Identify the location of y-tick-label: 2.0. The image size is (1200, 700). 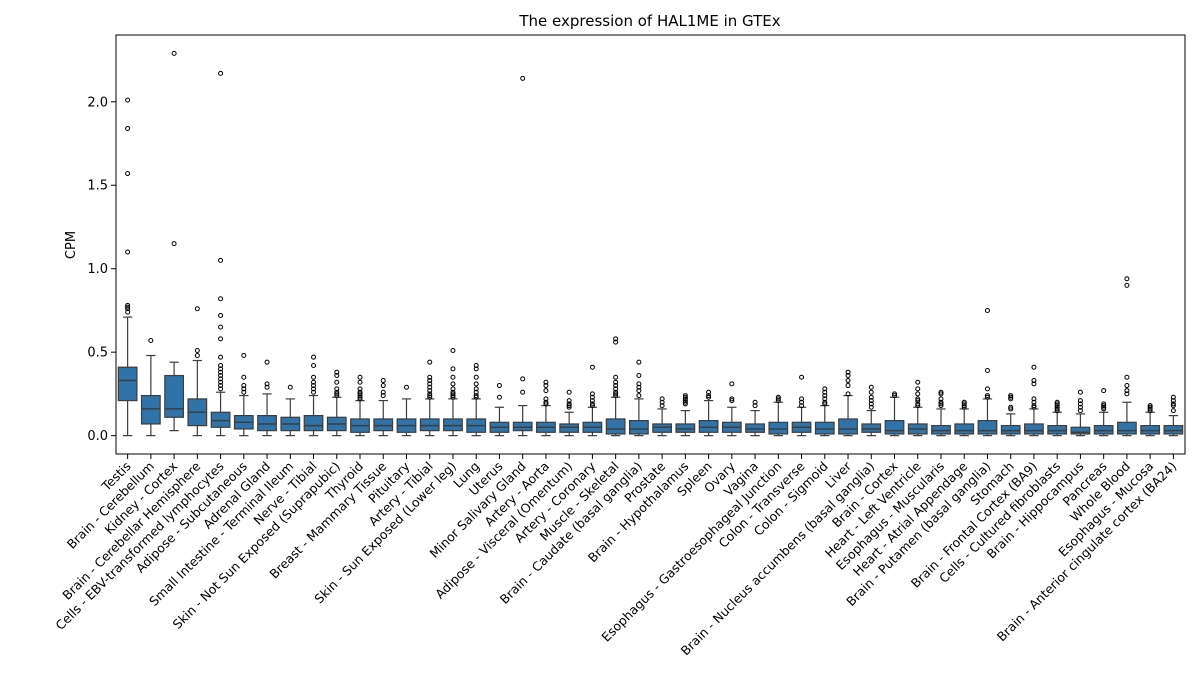
(97, 102).